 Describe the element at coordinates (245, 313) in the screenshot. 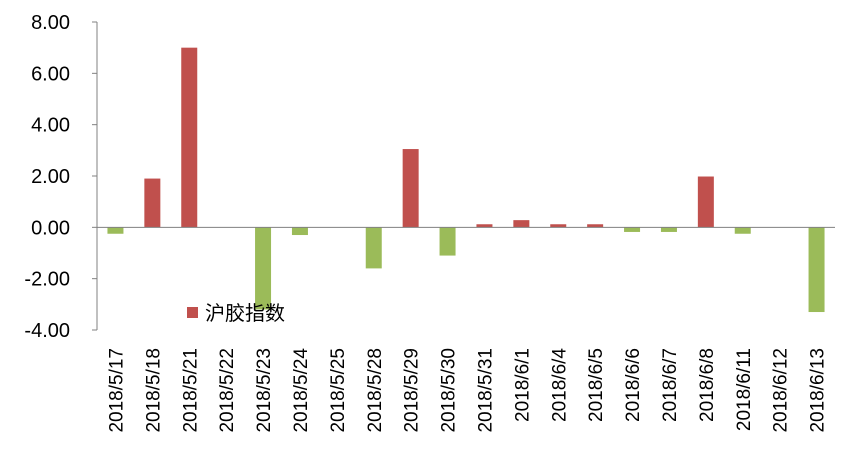

I see `legend-label: 沪胶指数` at that location.